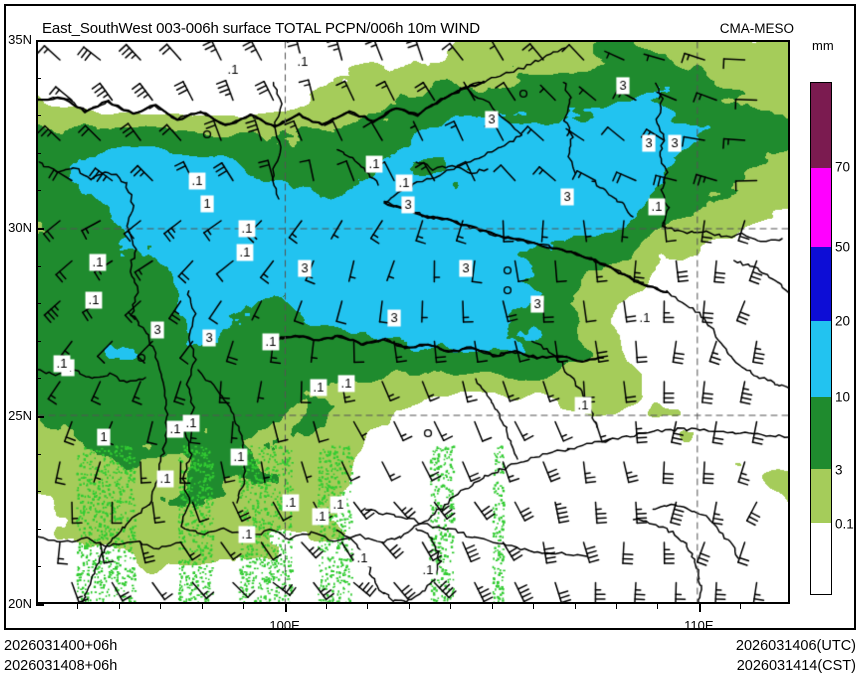 This screenshot has height=677, width=860. I want to click on colorbar-units-label: mm, so click(823, 45).